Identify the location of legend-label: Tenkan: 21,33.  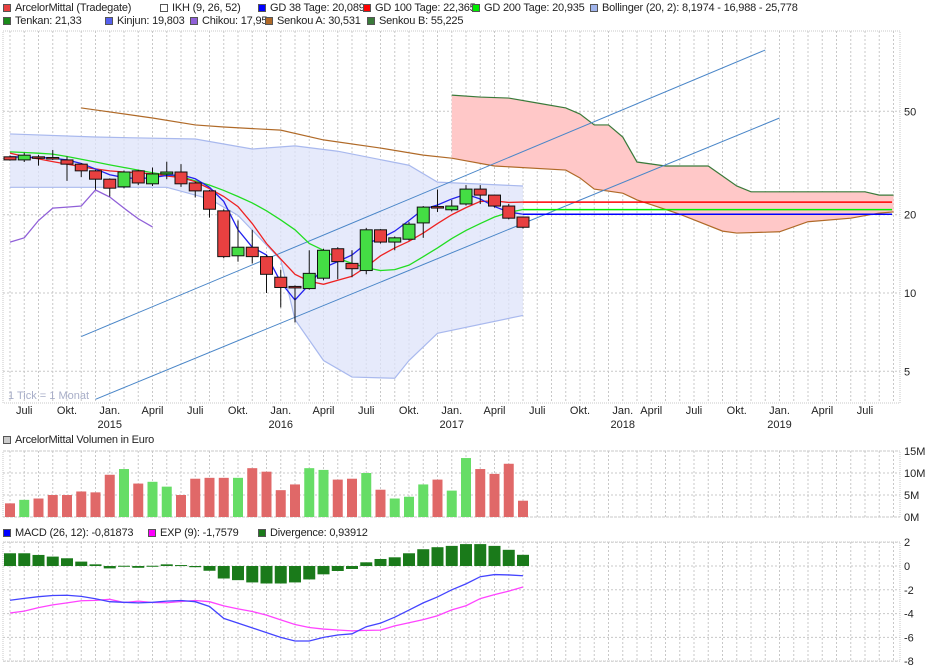
(48, 21).